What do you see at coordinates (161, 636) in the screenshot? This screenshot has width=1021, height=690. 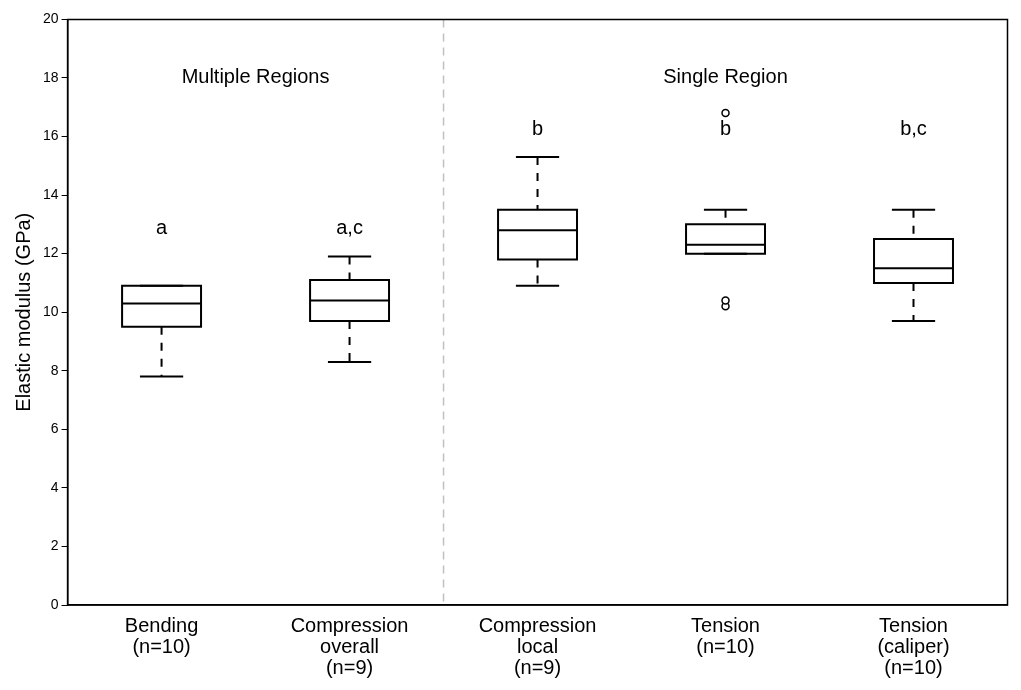 I see `x-tick-label: Bending (n=10)` at bounding box center [161, 636].